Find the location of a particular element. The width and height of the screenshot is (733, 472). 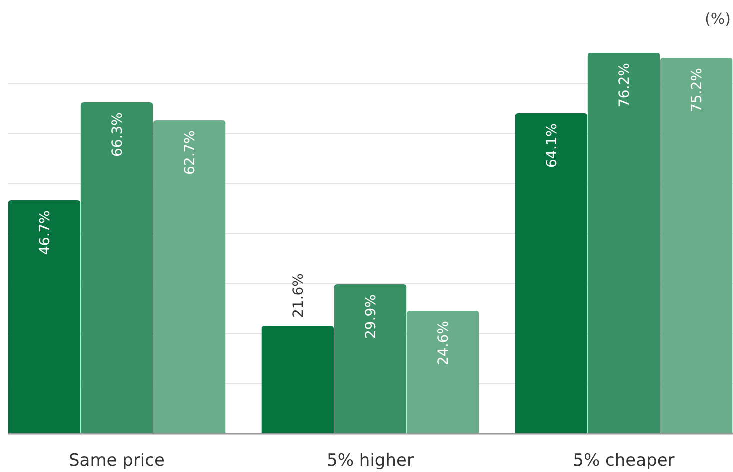

data-label: 64.1% is located at coordinates (552, 146).